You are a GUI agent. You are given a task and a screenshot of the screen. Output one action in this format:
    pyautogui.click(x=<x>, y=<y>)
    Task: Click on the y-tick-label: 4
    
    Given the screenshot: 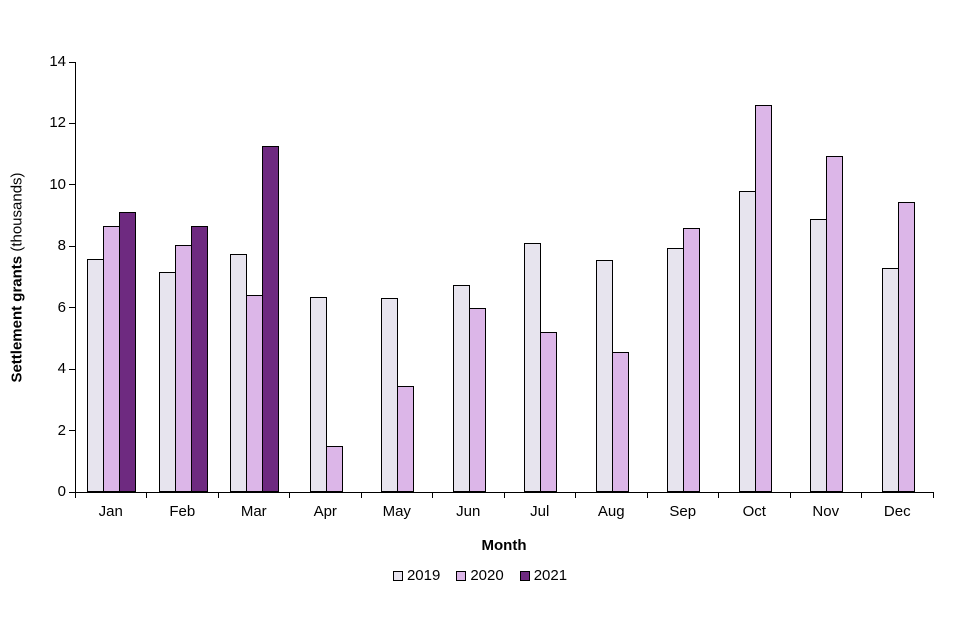 What is the action you would take?
    pyautogui.click(x=61, y=369)
    